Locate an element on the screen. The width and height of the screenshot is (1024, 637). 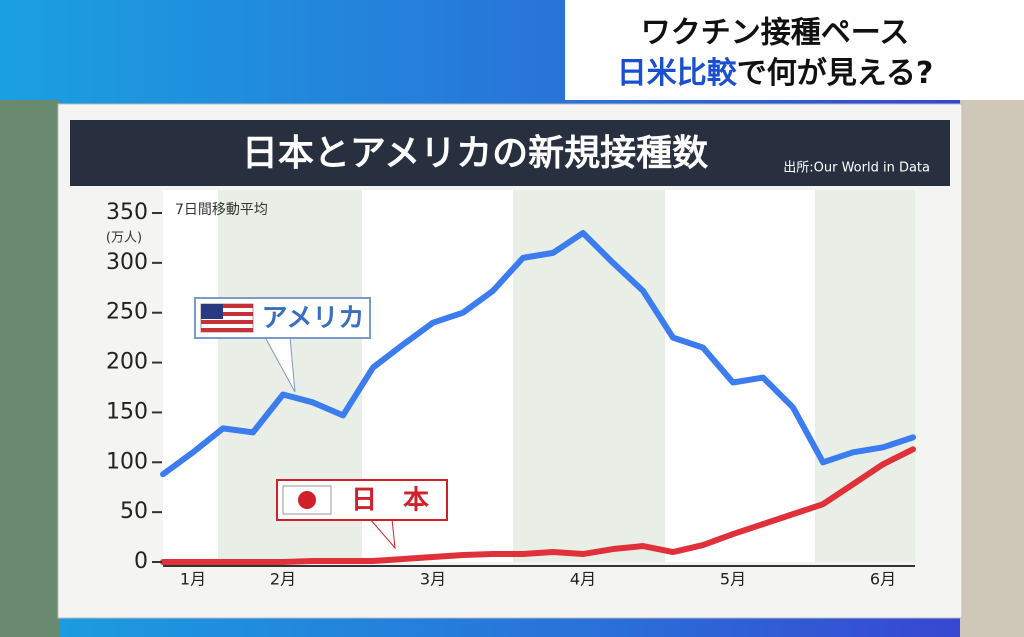
us-flag is located at coordinates (227, 318).